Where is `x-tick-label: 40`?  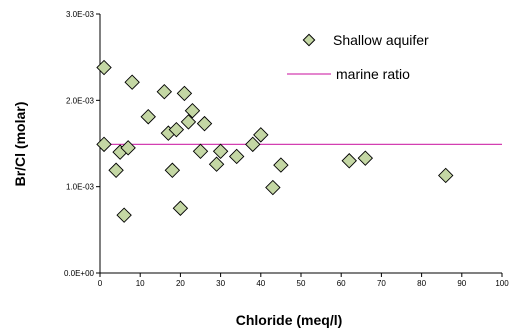
x-tick-label: 40 is located at coordinates (260, 283).